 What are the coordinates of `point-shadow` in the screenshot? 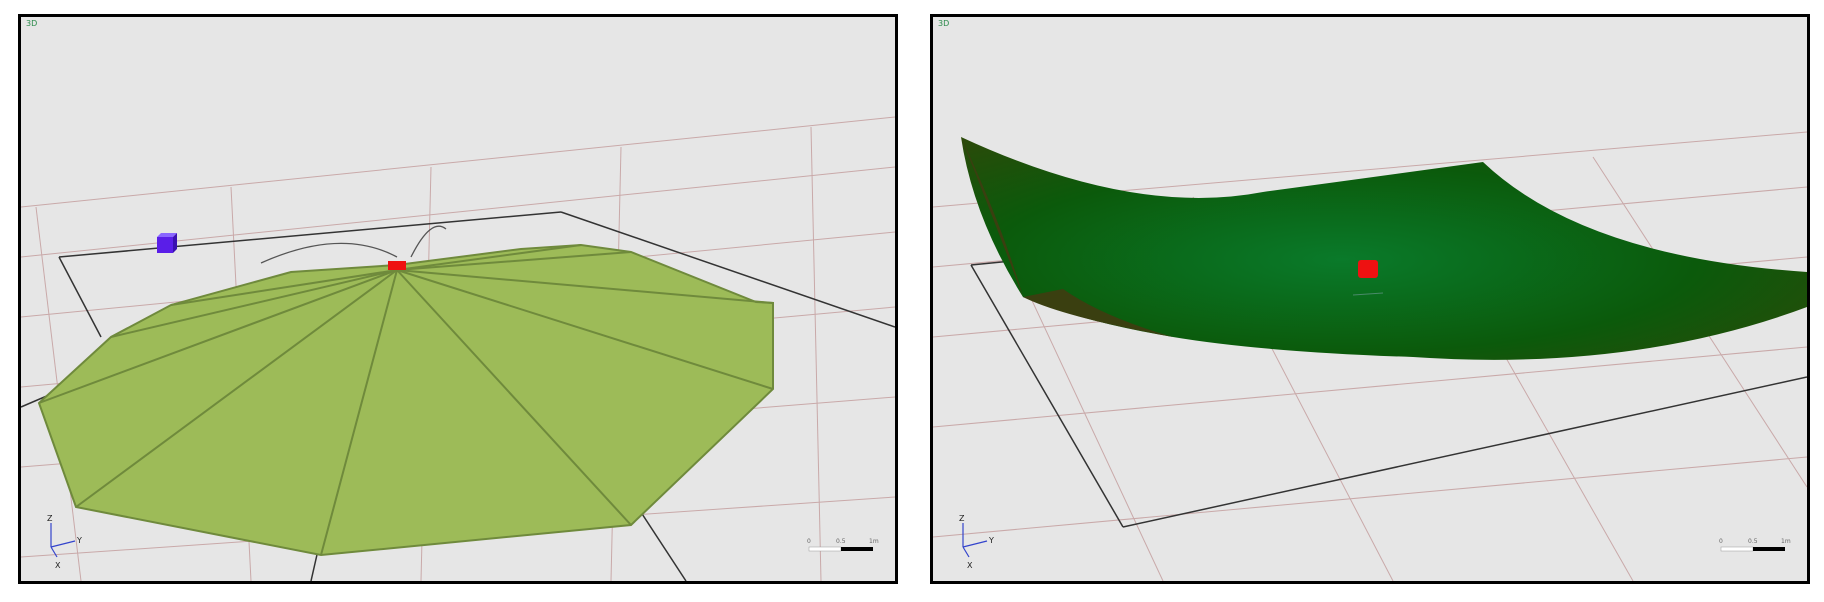 It's located at (1368, 294).